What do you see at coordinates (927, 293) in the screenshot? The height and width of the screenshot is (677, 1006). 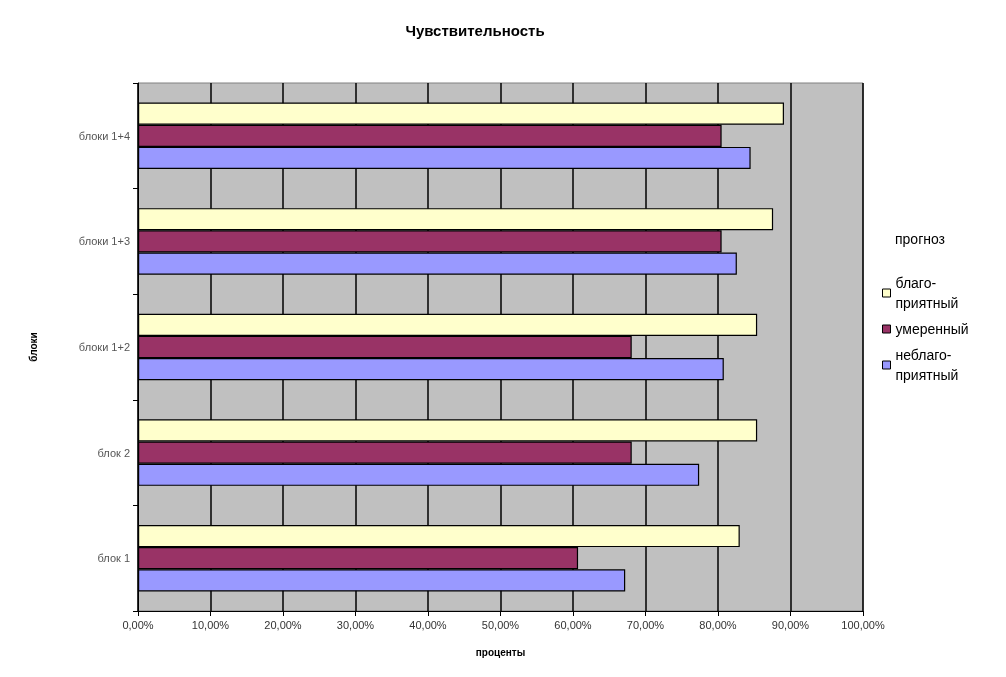 I see `legend-label: благо-приятный` at bounding box center [927, 293].